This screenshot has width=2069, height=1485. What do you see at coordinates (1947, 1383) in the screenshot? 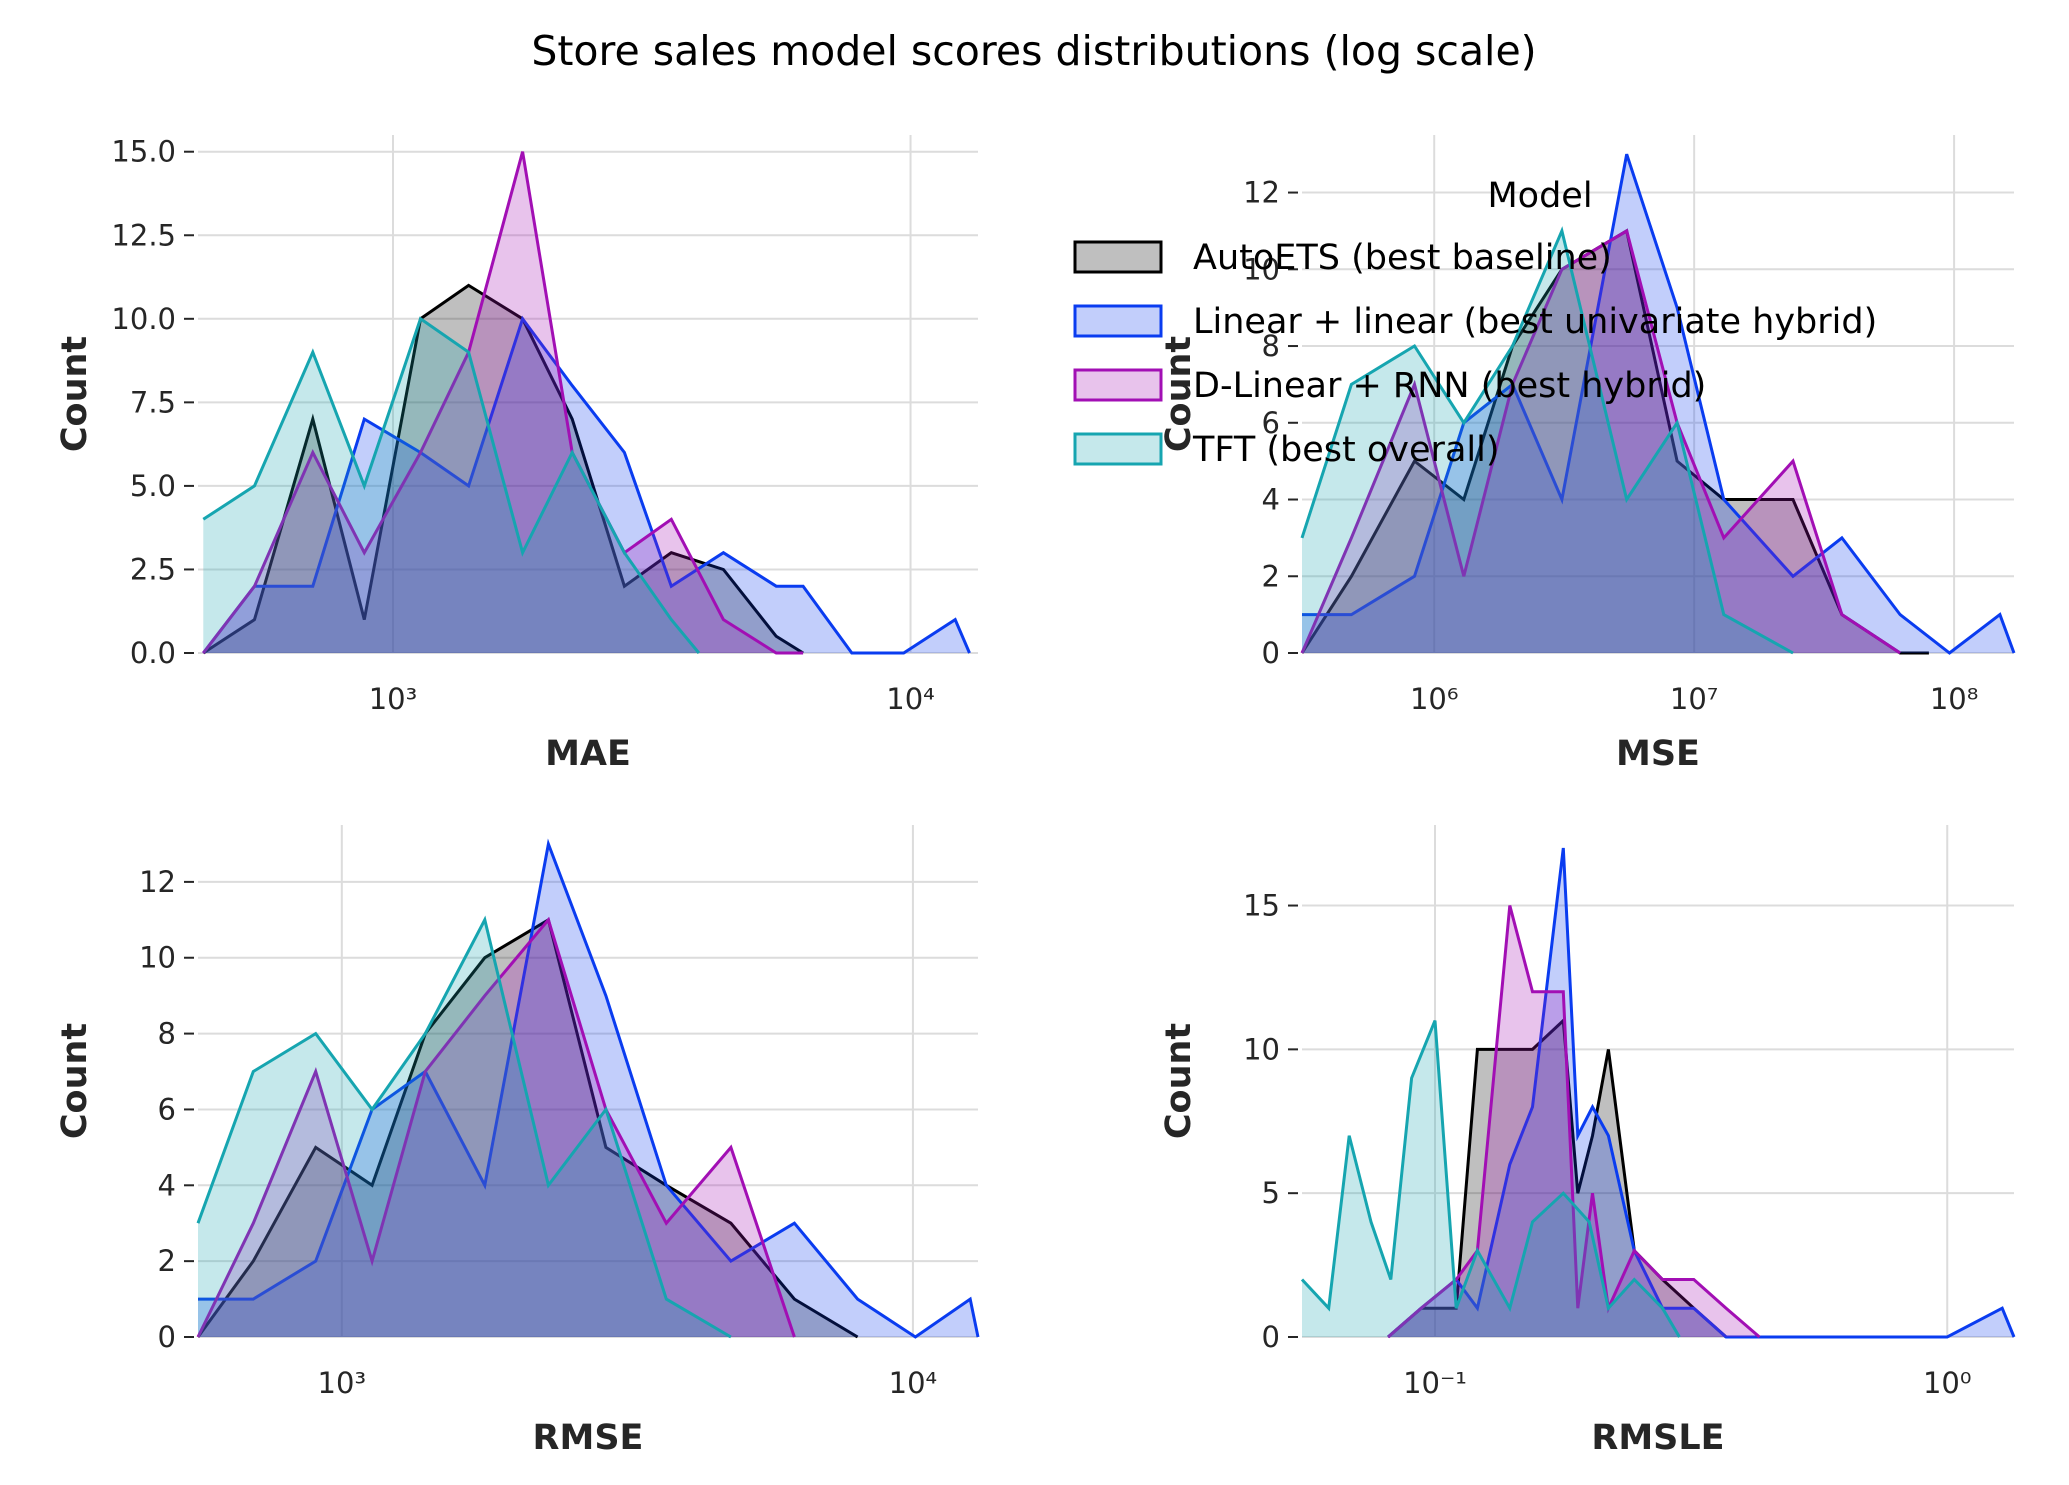
I see `x-tick-label: 10⁰` at bounding box center [1947, 1383].